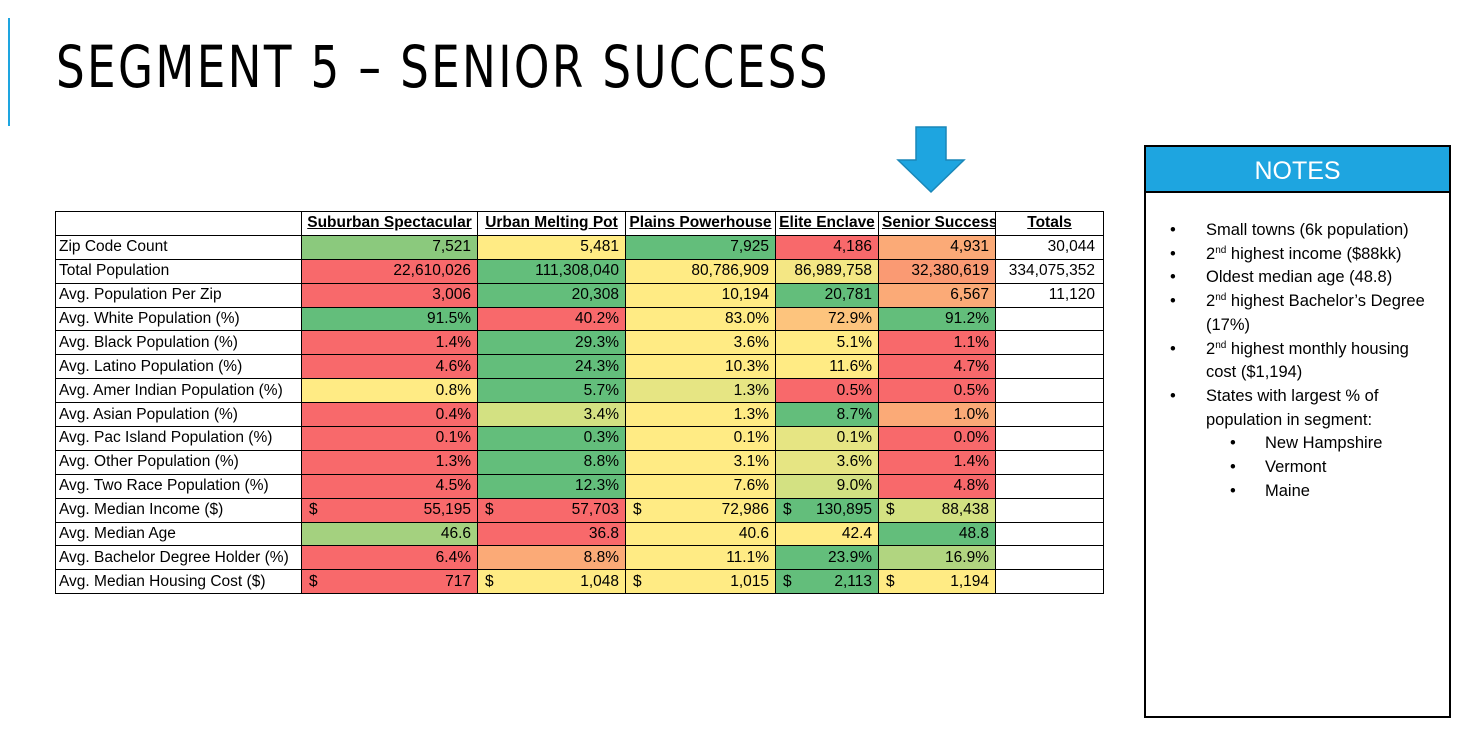 This screenshot has height=729, width=1469. What do you see at coordinates (389, 247) in the screenshot?
I see `table-cell: 7,521` at bounding box center [389, 247].